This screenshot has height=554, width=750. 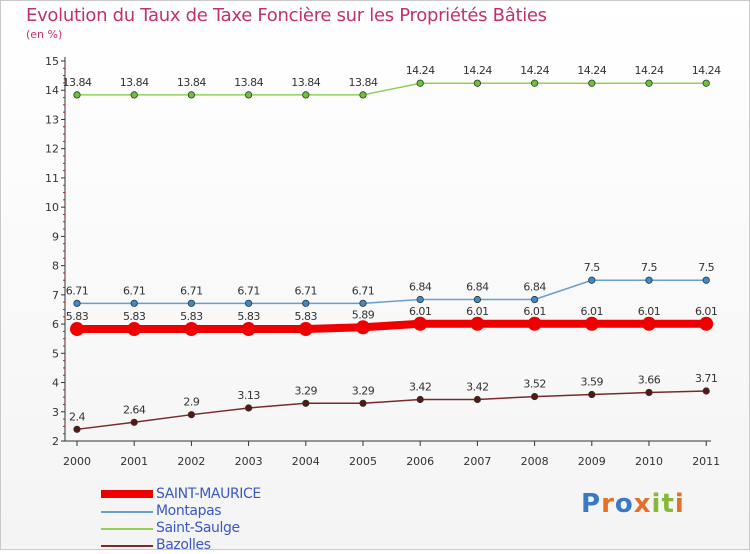 What do you see at coordinates (392, 326) in the screenshot?
I see `series-line-saint-maurice` at bounding box center [392, 326].